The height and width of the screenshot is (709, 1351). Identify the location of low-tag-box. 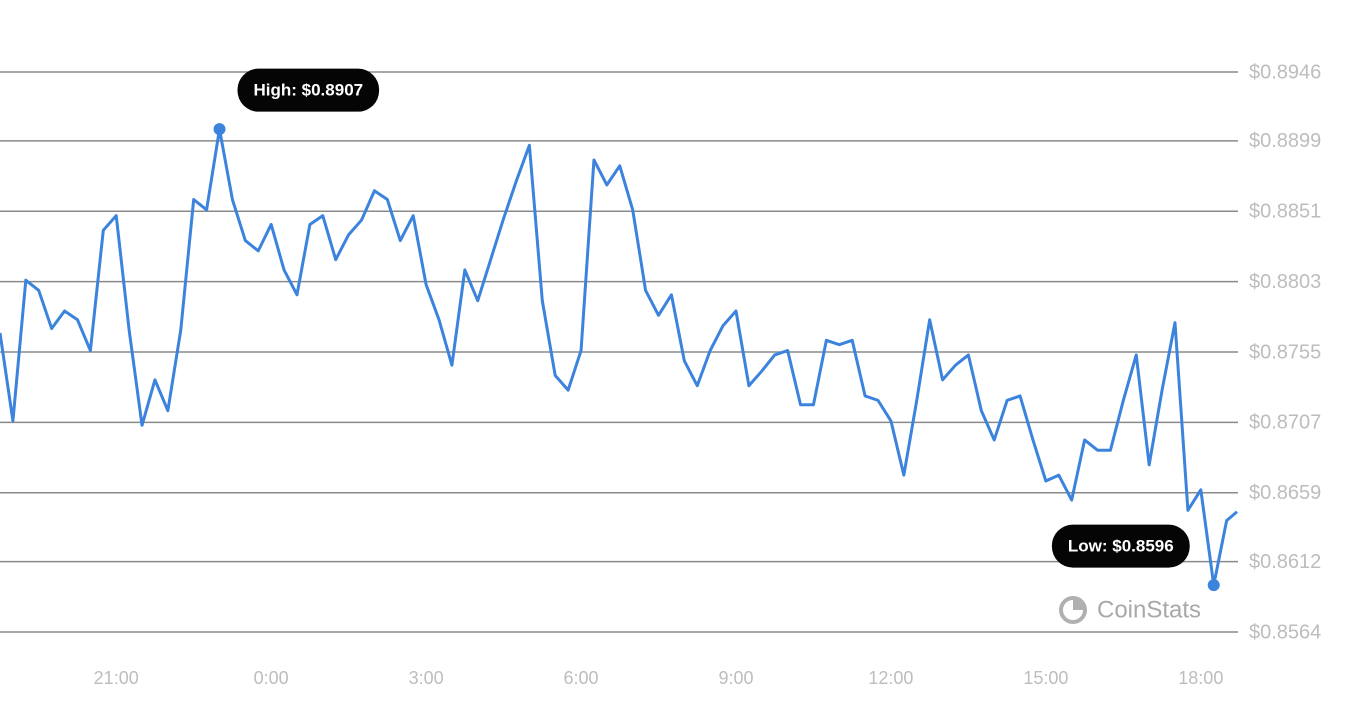
(1120, 546).